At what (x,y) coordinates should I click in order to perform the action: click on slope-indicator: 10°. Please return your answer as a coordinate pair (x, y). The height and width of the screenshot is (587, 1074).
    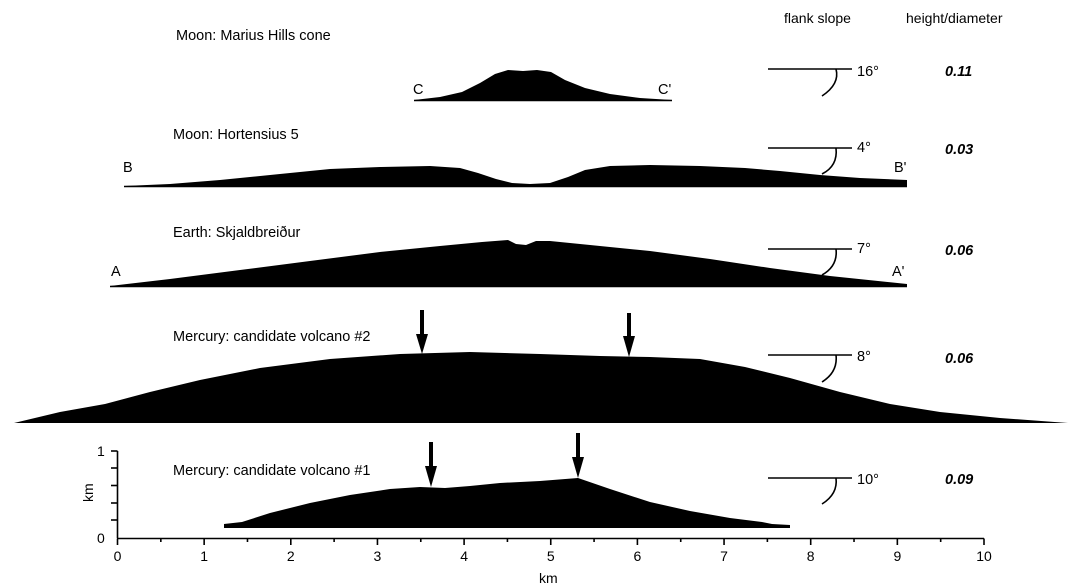
    Looking at the image, I should click on (823, 488).